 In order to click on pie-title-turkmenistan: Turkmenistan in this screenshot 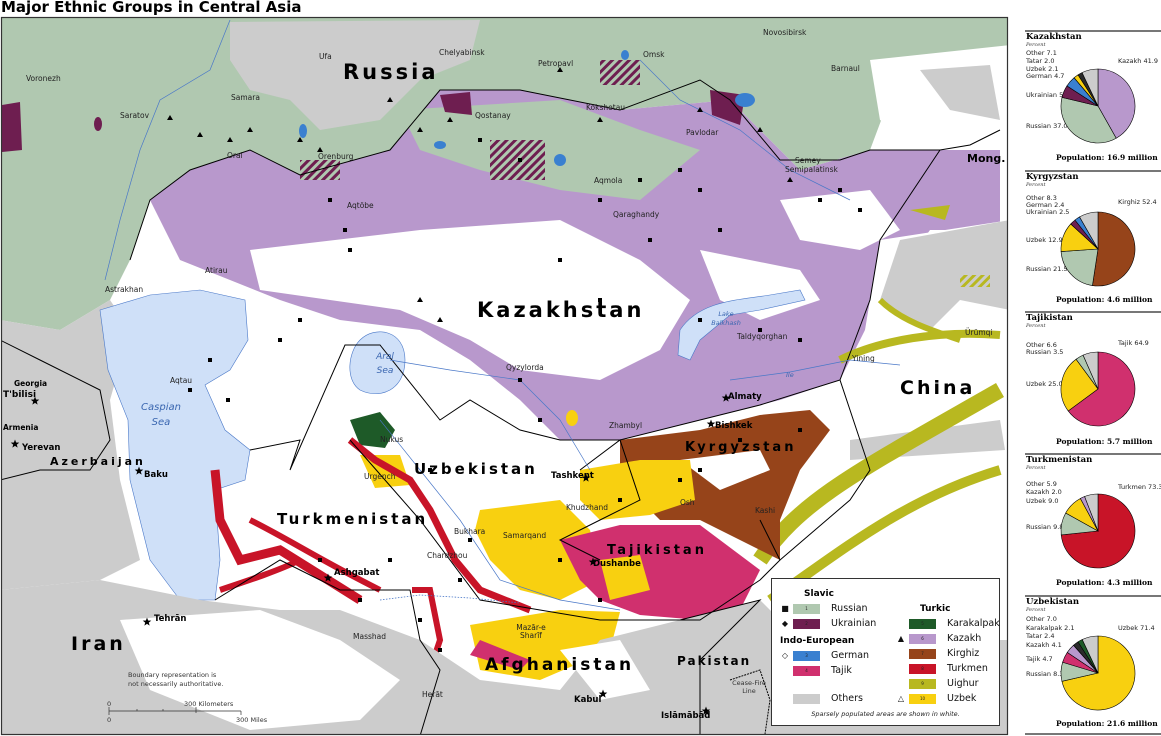, I will do `click(1059, 460)`.